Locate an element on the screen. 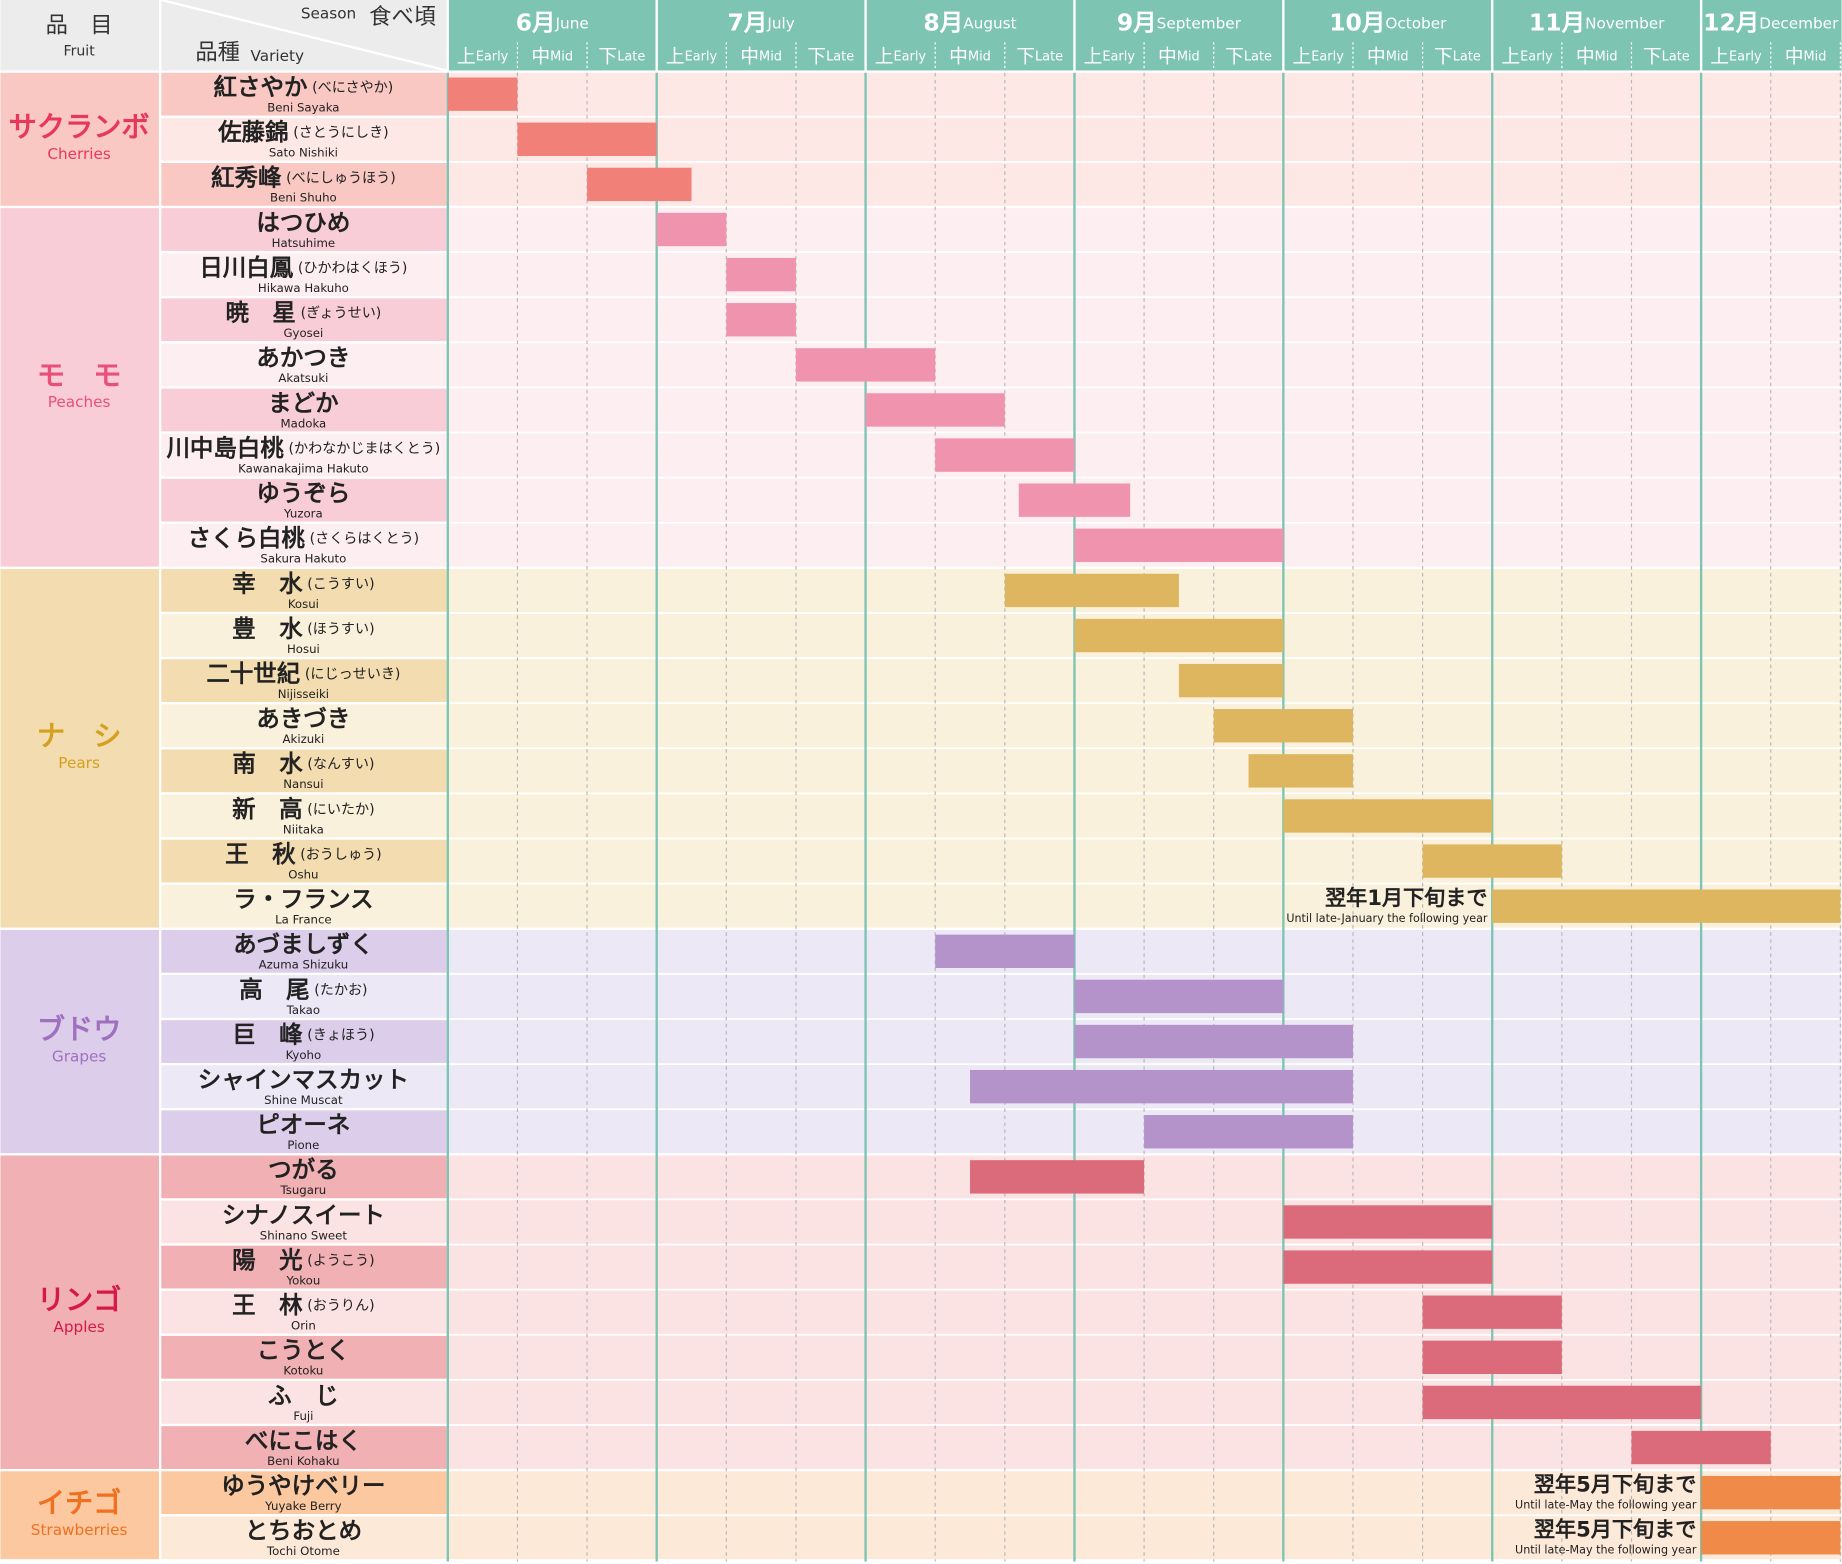 This screenshot has width=1842, height=1564. month-label: 9月September is located at coordinates (1179, 22).